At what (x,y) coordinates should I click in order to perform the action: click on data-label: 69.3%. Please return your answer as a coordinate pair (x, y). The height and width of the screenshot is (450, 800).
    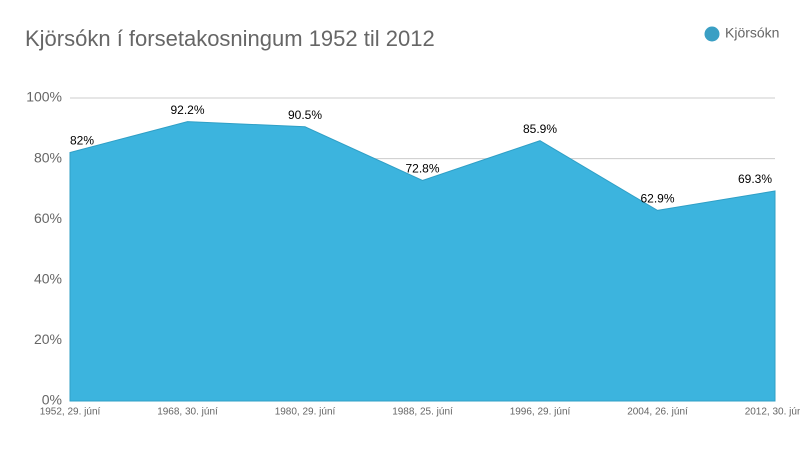
    Looking at the image, I should click on (755, 179).